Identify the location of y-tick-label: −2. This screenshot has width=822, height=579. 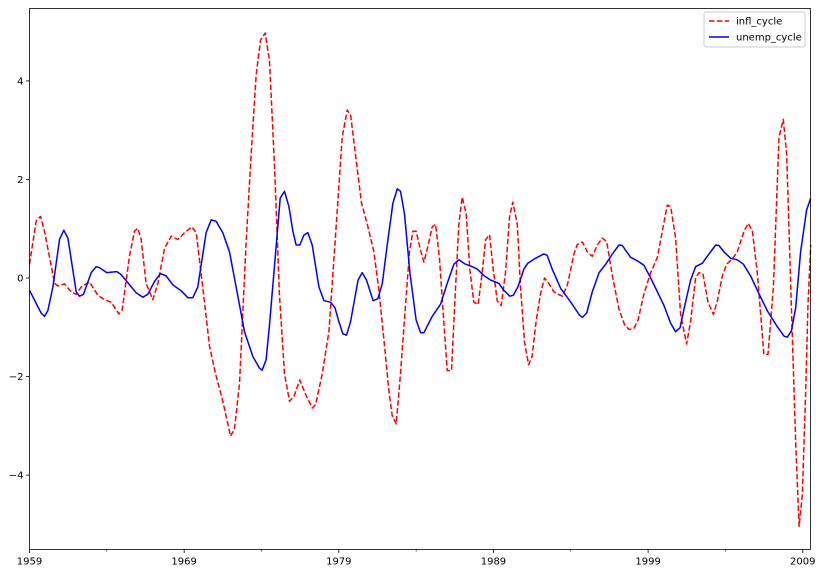
(16, 377).